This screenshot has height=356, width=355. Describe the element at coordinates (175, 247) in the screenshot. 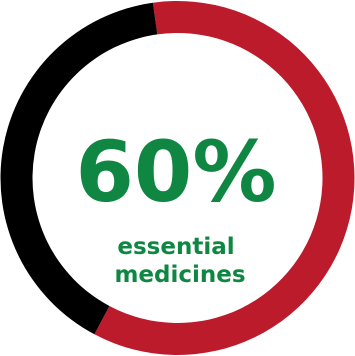

I see `center-label-line-1: essential` at that location.